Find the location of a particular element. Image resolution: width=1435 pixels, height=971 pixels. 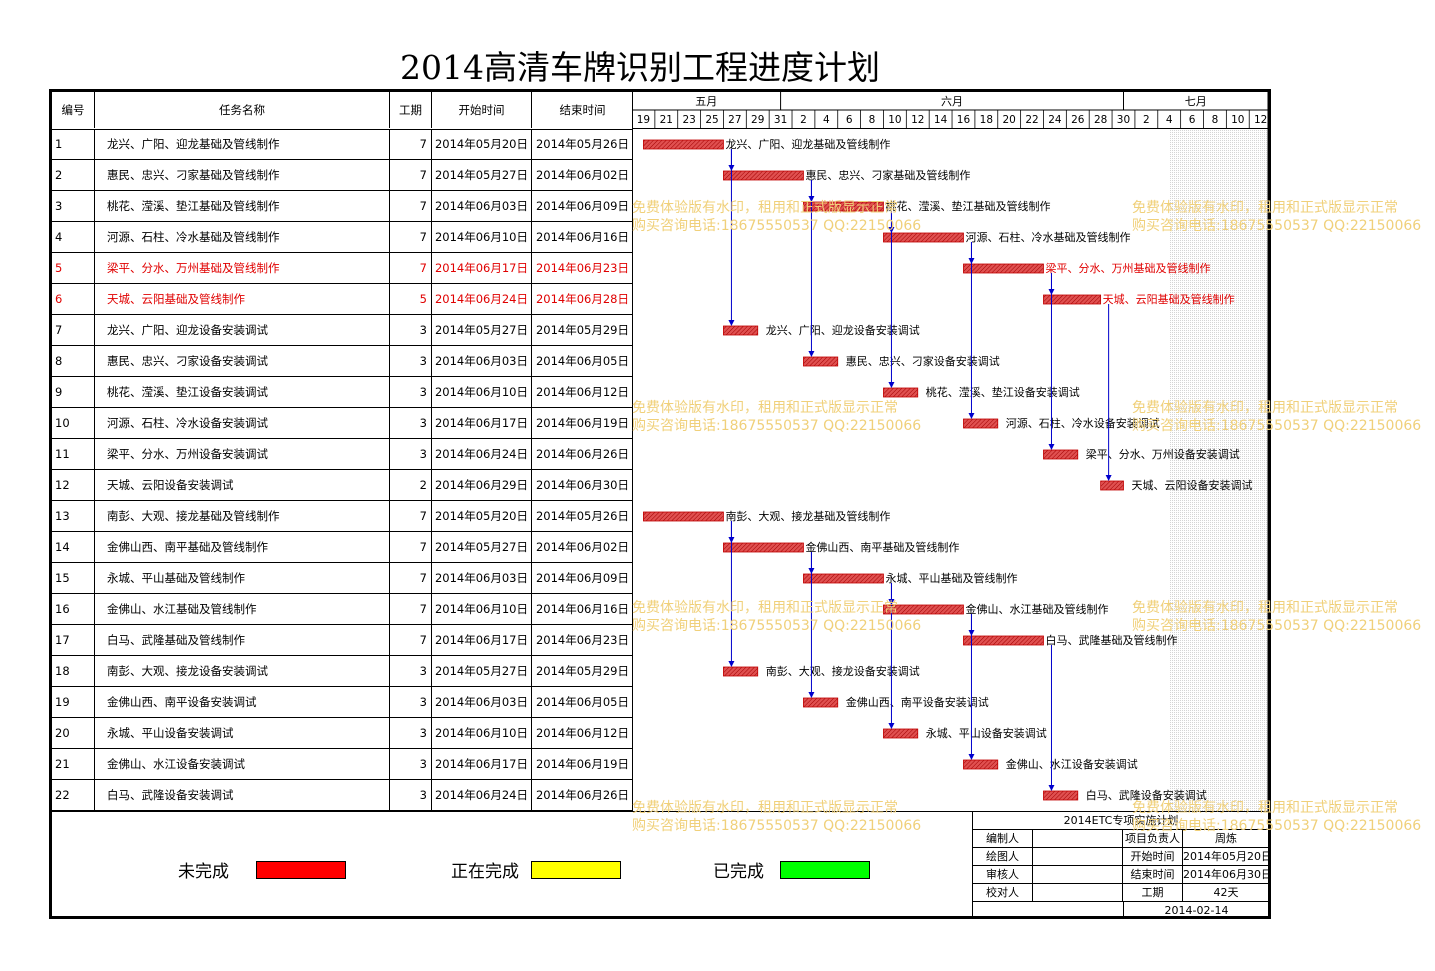

tick-label: 25 is located at coordinates (711, 120).